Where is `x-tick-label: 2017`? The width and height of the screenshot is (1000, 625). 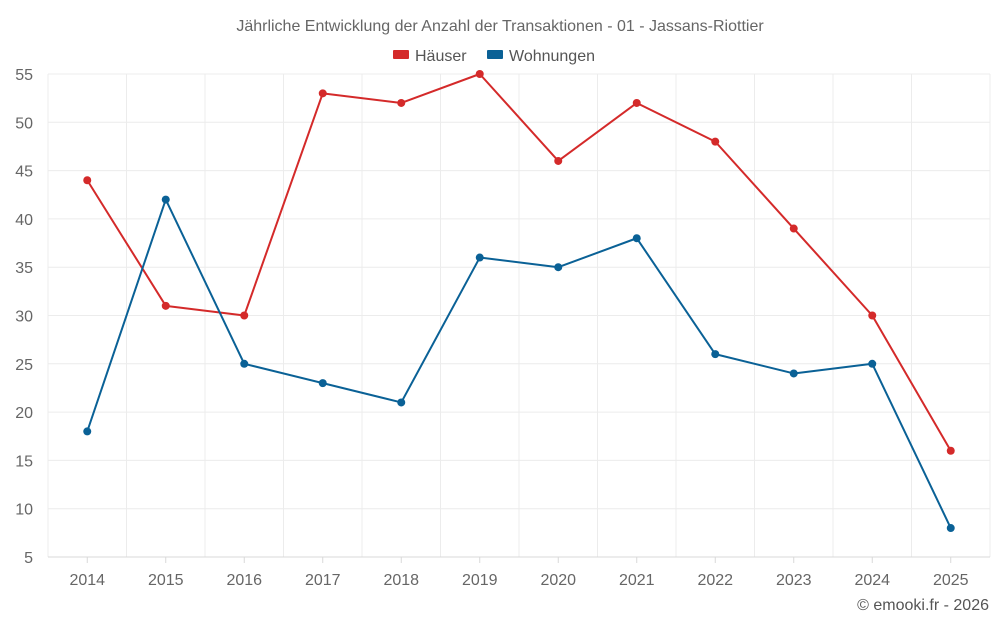
x-tick-label: 2017 is located at coordinates (323, 580).